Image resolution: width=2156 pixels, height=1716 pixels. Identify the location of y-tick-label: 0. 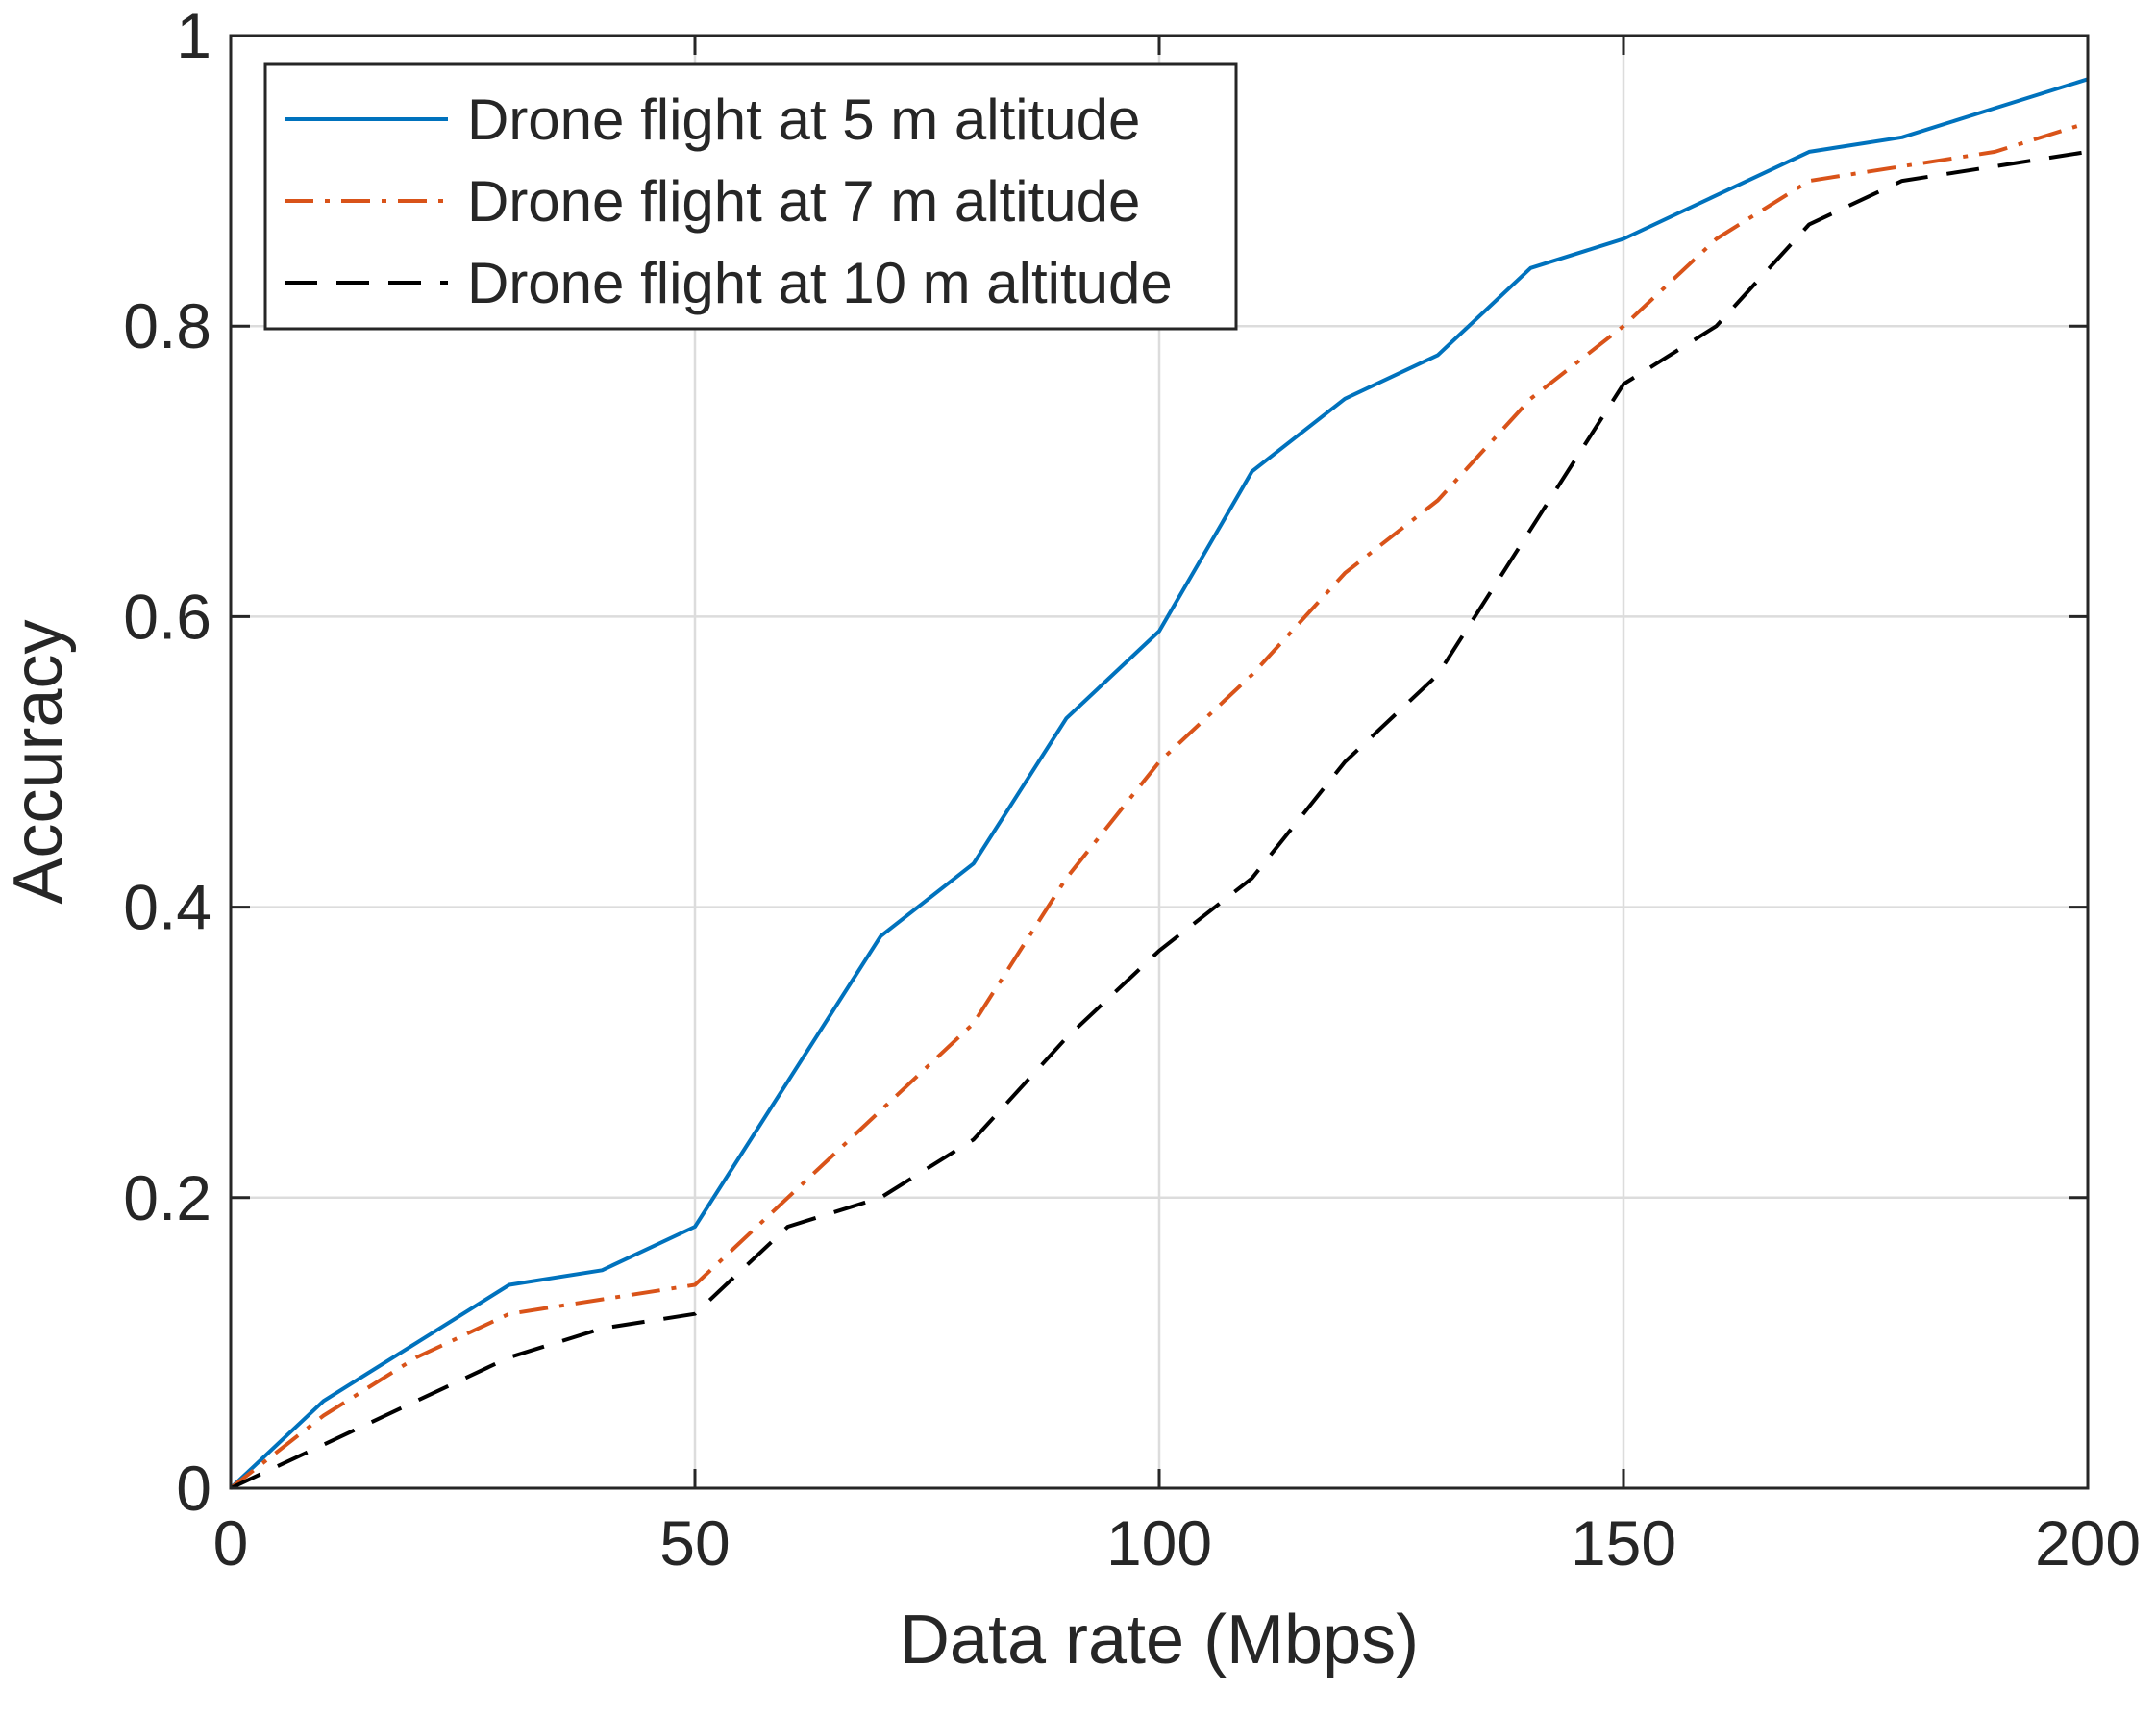
(193, 1488).